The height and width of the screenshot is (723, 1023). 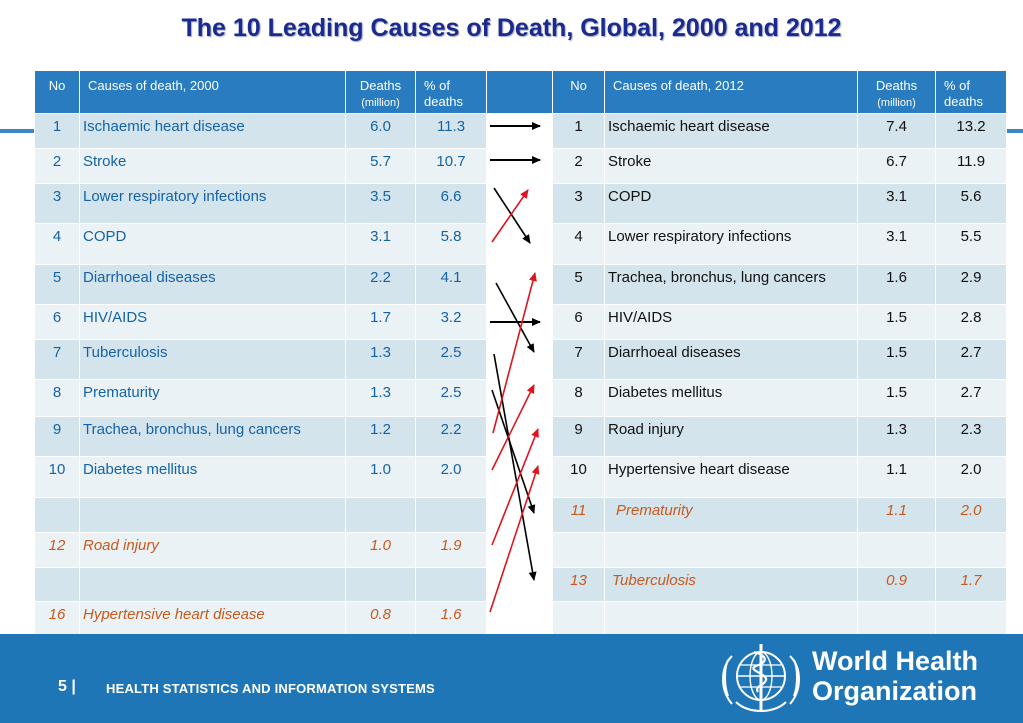 What do you see at coordinates (699, 469) in the screenshot?
I see `cell-cause-2012-text: Hypertensive heart disease` at bounding box center [699, 469].